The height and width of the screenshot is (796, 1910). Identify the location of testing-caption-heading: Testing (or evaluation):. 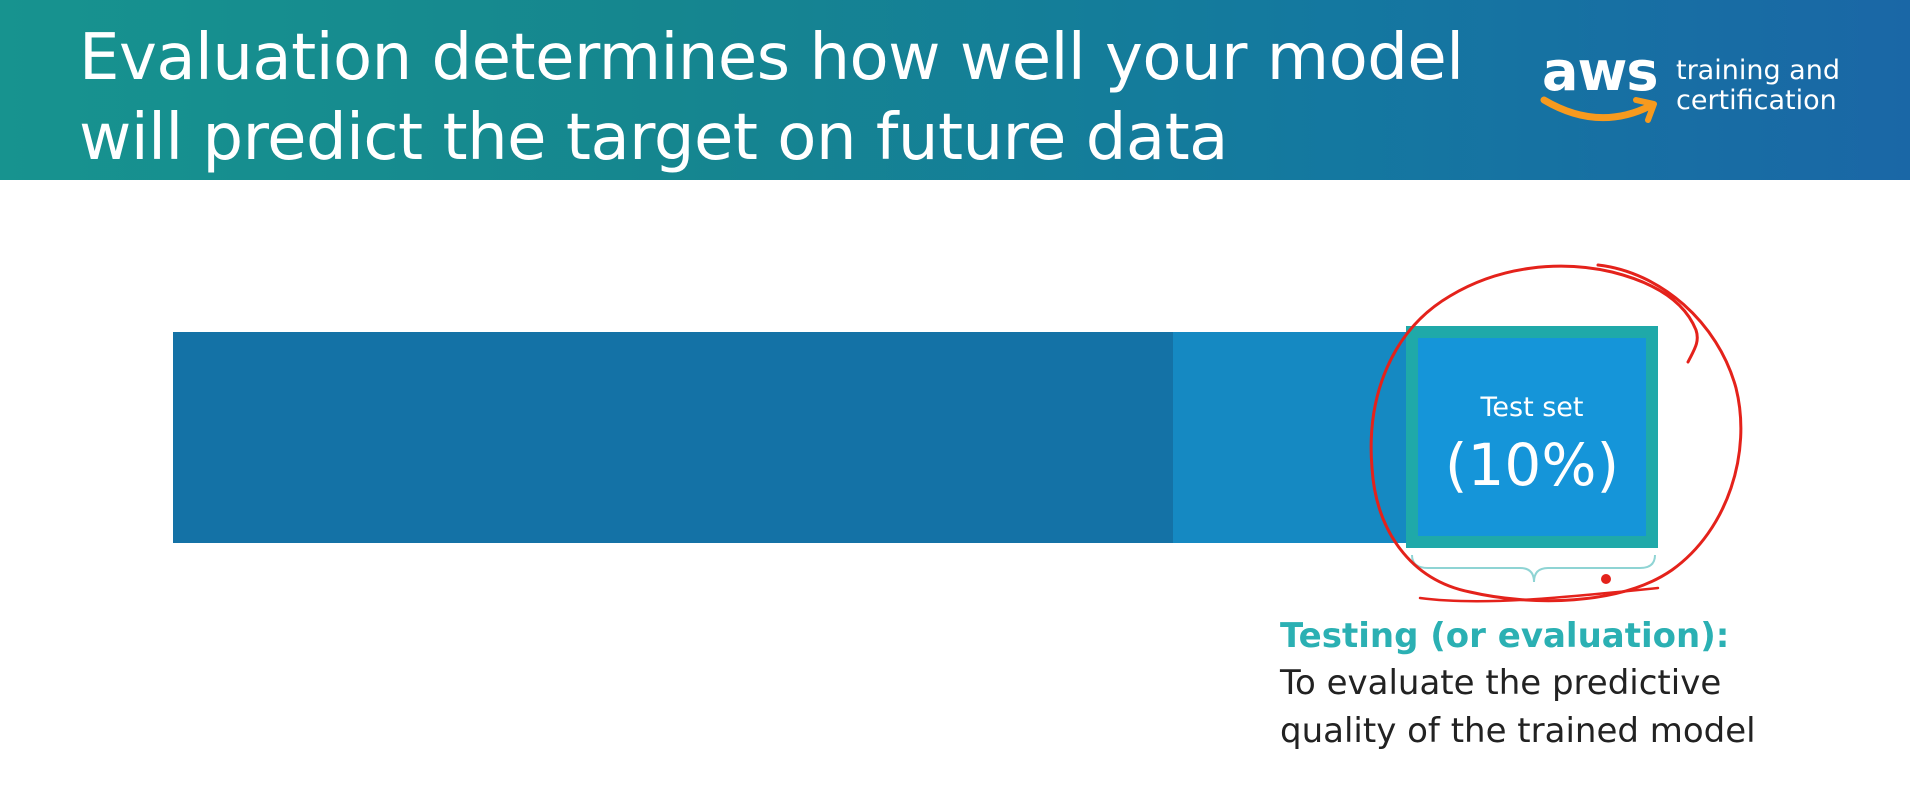
(1505, 636).